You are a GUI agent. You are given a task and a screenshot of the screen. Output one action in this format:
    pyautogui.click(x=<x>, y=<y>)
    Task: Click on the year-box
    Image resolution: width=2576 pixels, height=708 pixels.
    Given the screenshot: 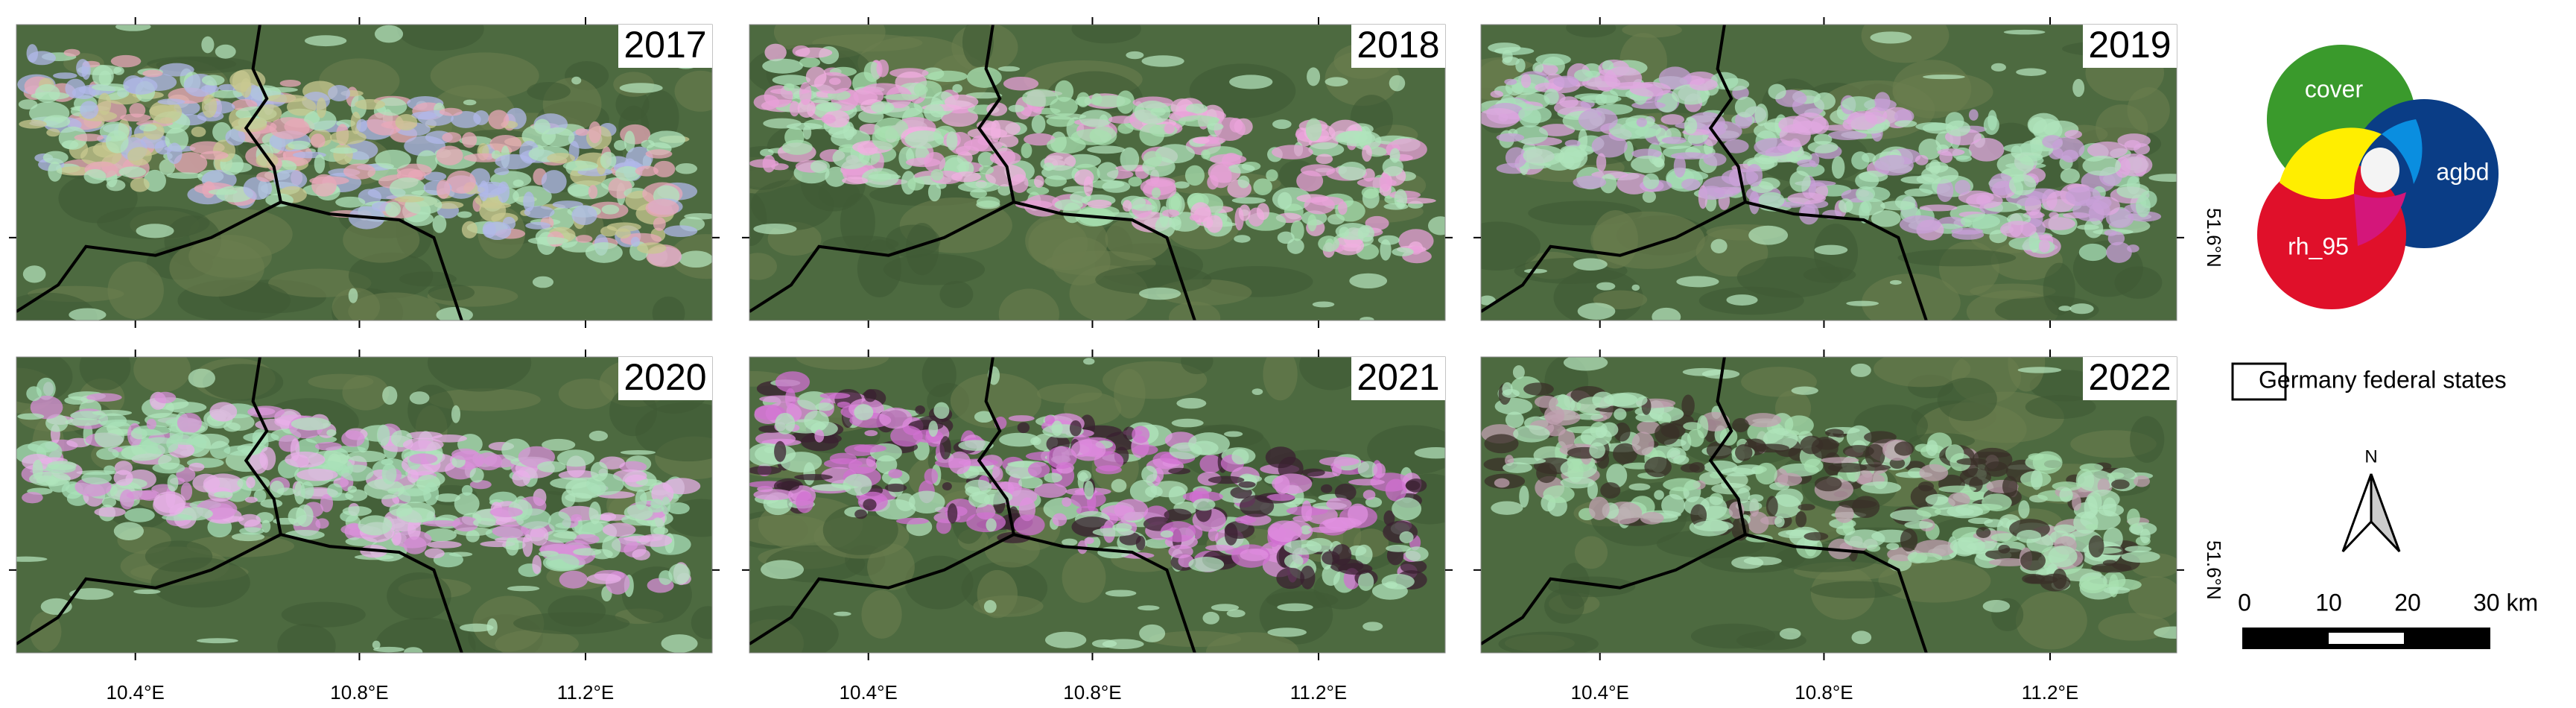 What is the action you would take?
    pyautogui.click(x=665, y=46)
    